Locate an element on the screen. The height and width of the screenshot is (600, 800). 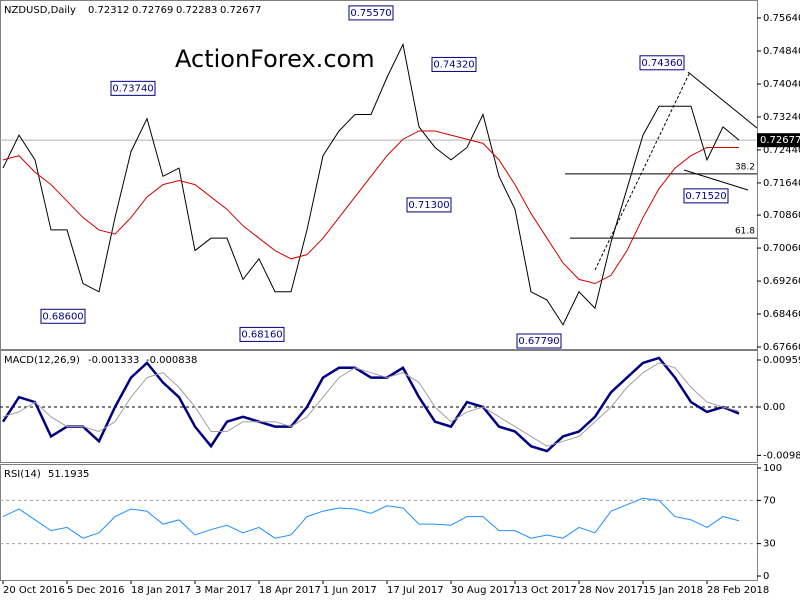
ohlc-value: 0.72677 is located at coordinates (240, 10).